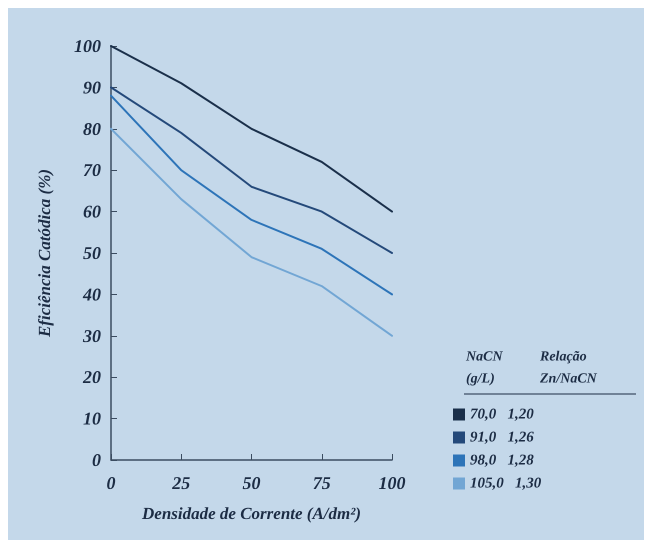 The width and height of the screenshot is (652, 548). Describe the element at coordinates (91, 377) in the screenshot. I see `y-tick-label: 20` at that location.